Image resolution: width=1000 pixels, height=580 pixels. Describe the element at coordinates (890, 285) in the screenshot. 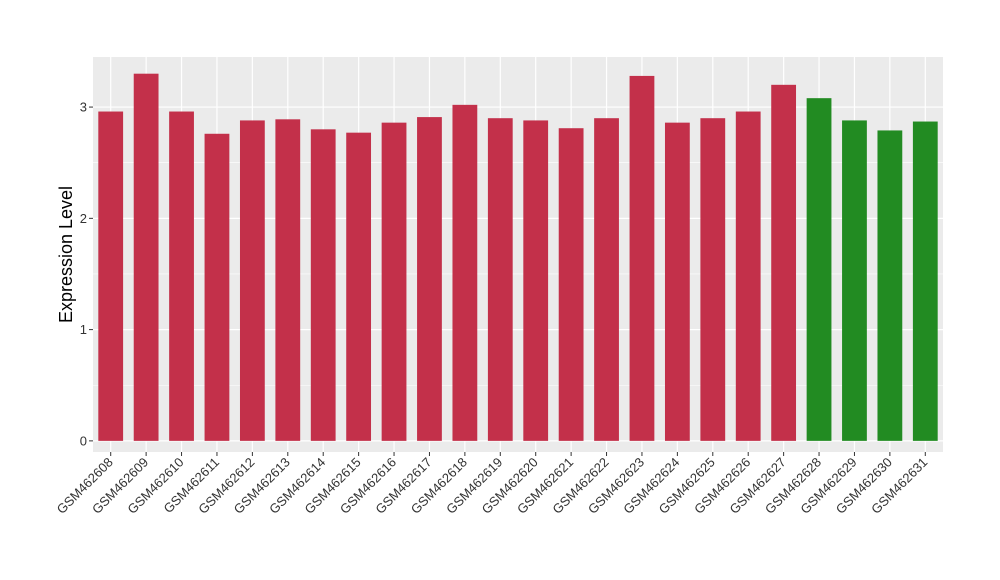

I see `bar-GSM462630` at that location.